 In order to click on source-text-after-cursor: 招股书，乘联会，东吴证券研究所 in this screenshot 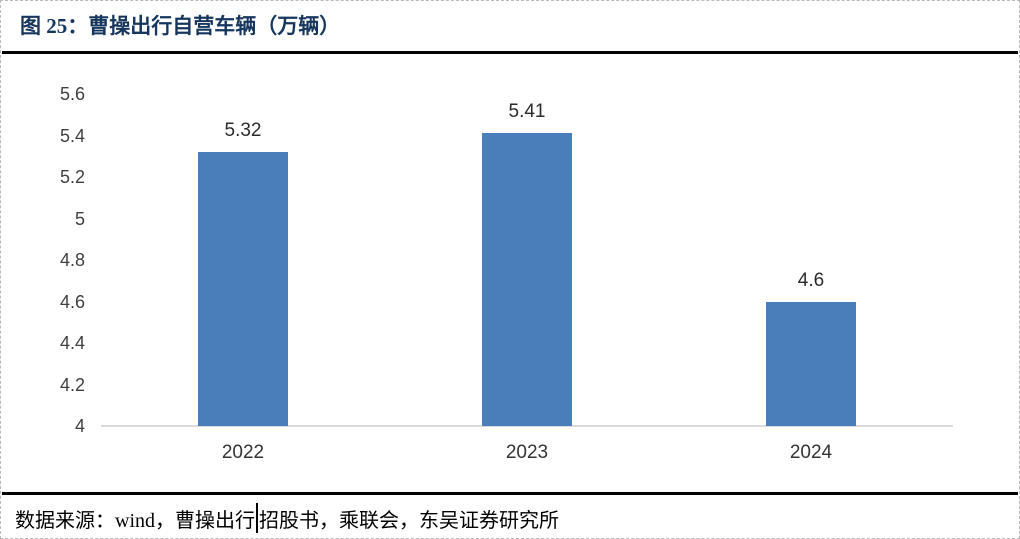, I will do `click(409, 520)`.